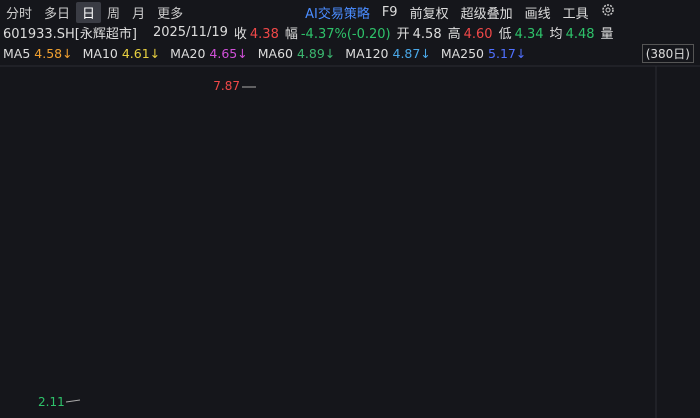 The height and width of the screenshot is (418, 700). Describe the element at coordinates (389, 12) in the screenshot. I see `tool: F9` at that location.